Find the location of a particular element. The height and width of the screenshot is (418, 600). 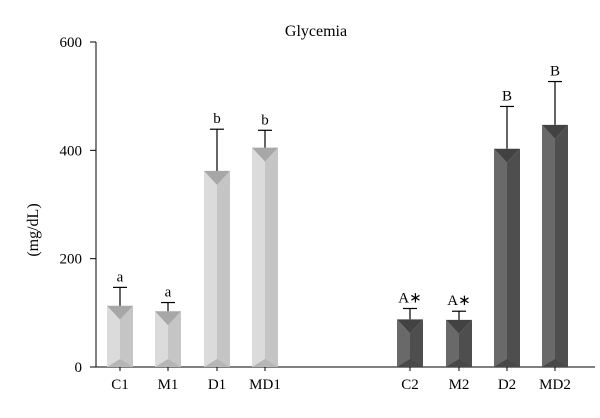

error-bar-d2 is located at coordinates (507, 127).